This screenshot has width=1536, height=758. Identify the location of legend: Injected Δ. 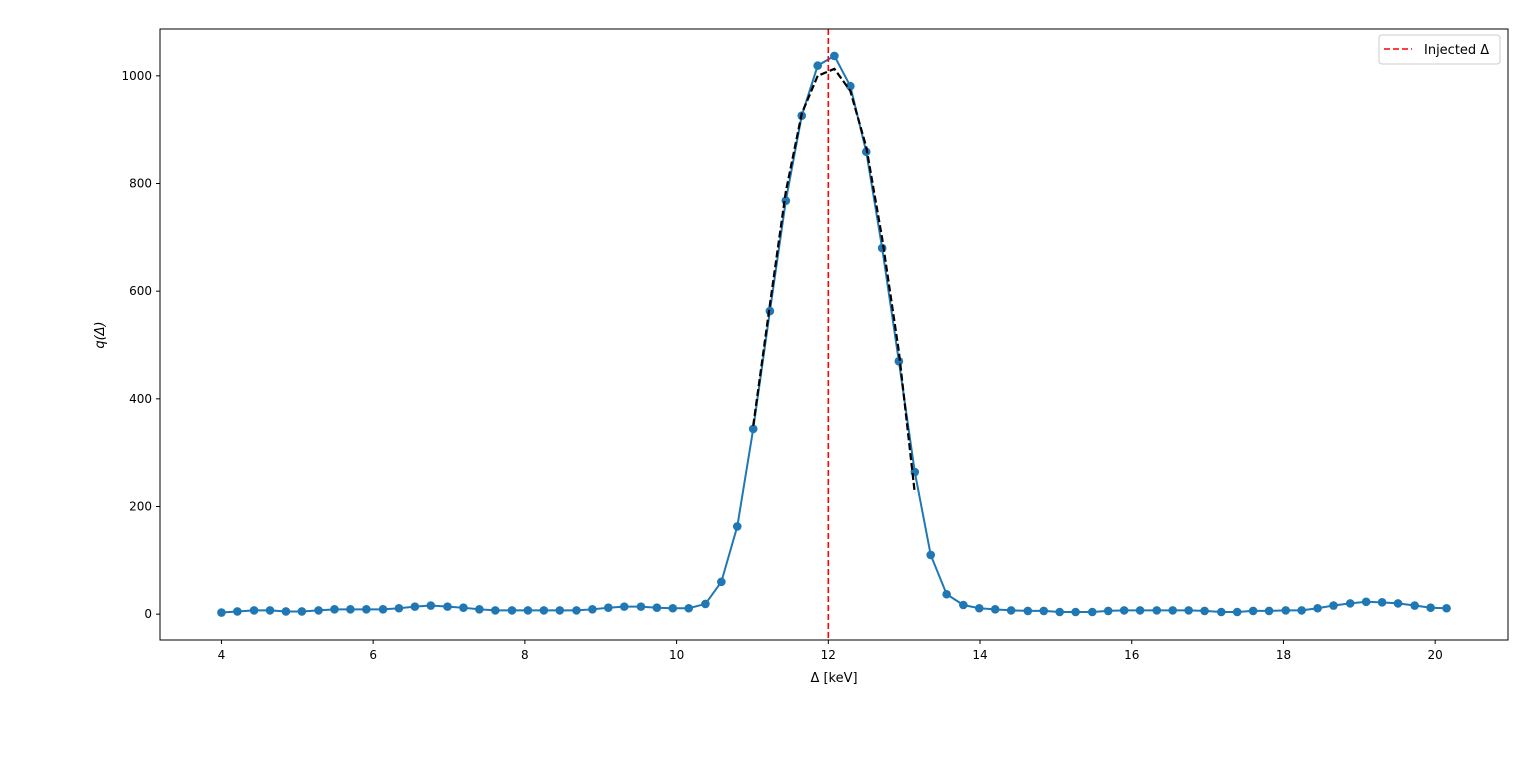
(1439, 49).